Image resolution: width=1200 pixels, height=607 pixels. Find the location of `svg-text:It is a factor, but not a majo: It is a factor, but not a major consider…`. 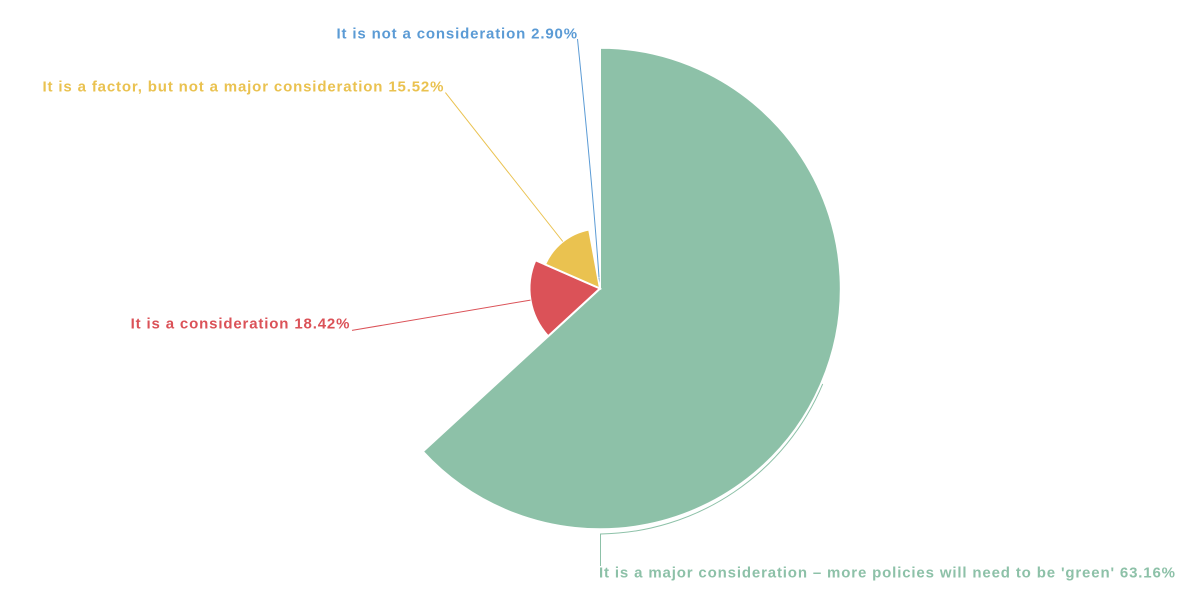

svg-text:It is a factor, but not a majo: It is a factor, but not a major consider… is located at coordinates (244, 87).